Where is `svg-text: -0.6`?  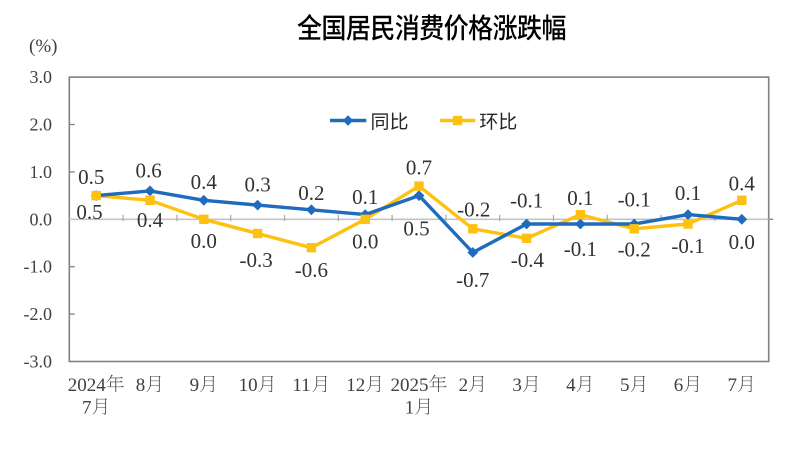
svg-text: -0.6 is located at coordinates (311, 270).